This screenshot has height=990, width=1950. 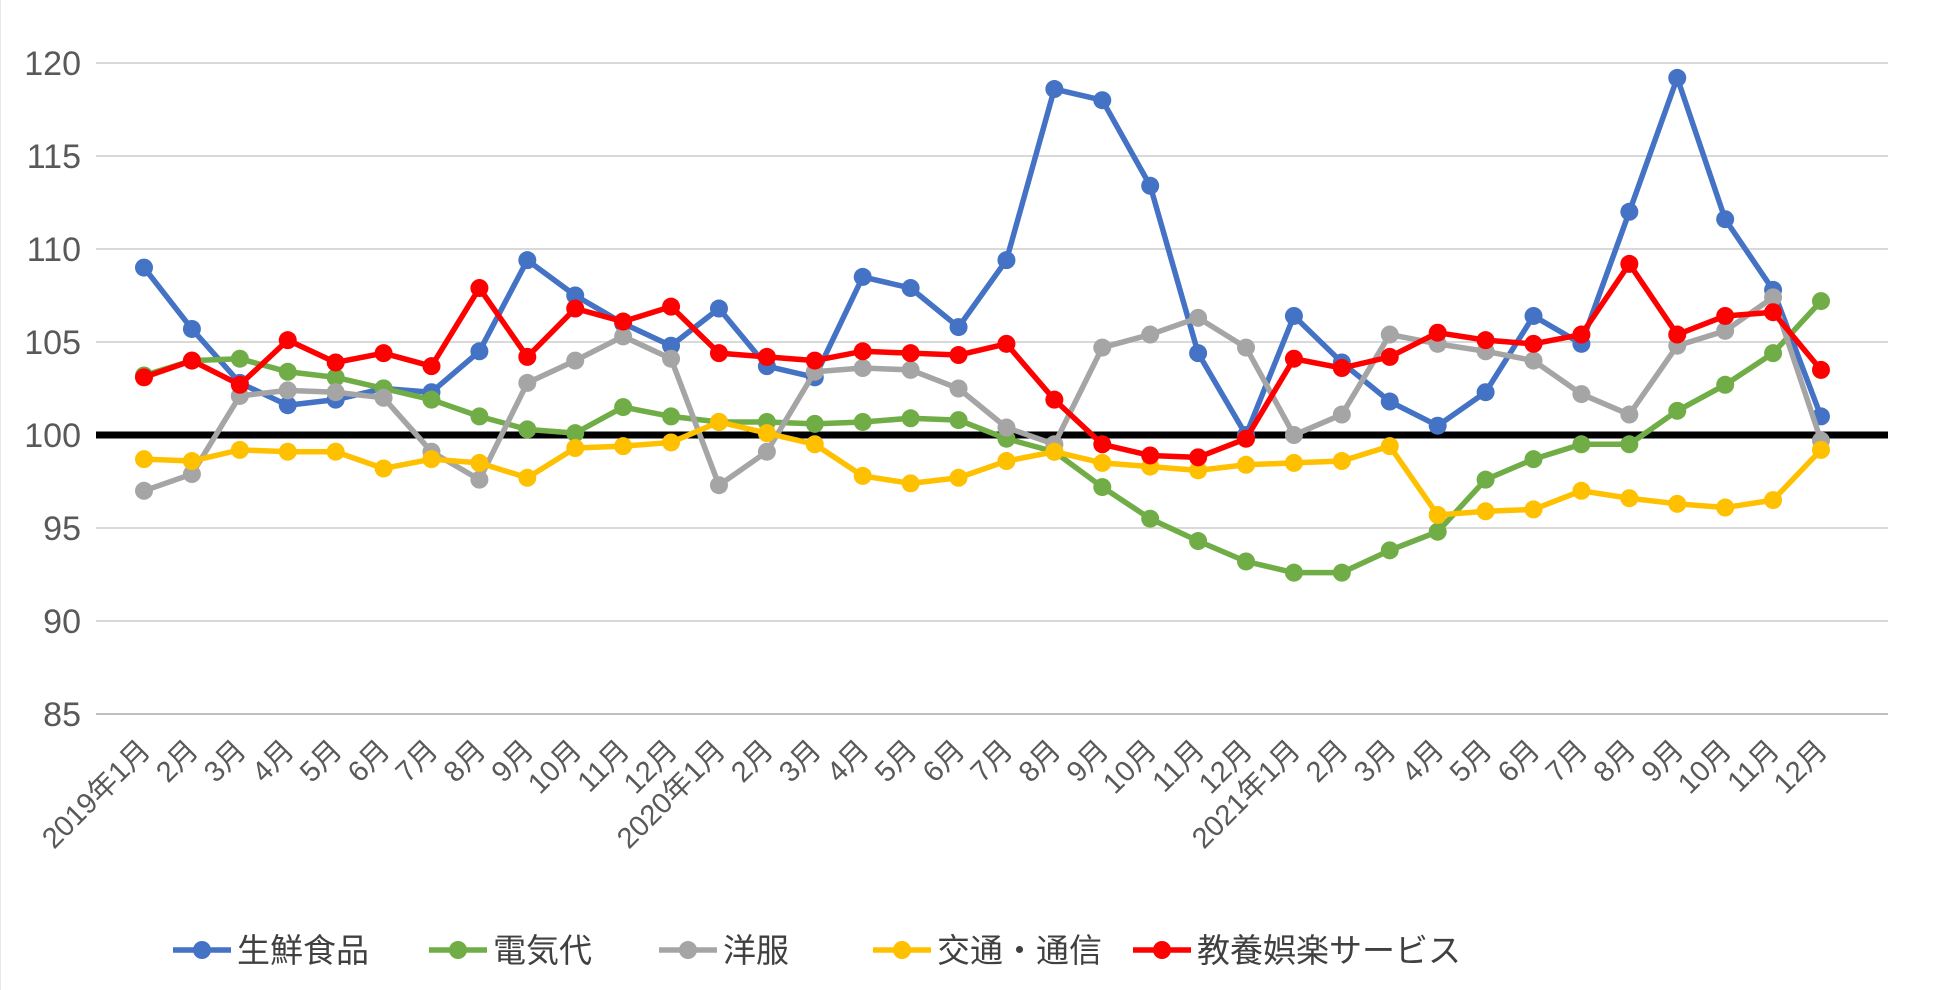 I want to click on x-tick-label: 4月, so click(x=273, y=761).